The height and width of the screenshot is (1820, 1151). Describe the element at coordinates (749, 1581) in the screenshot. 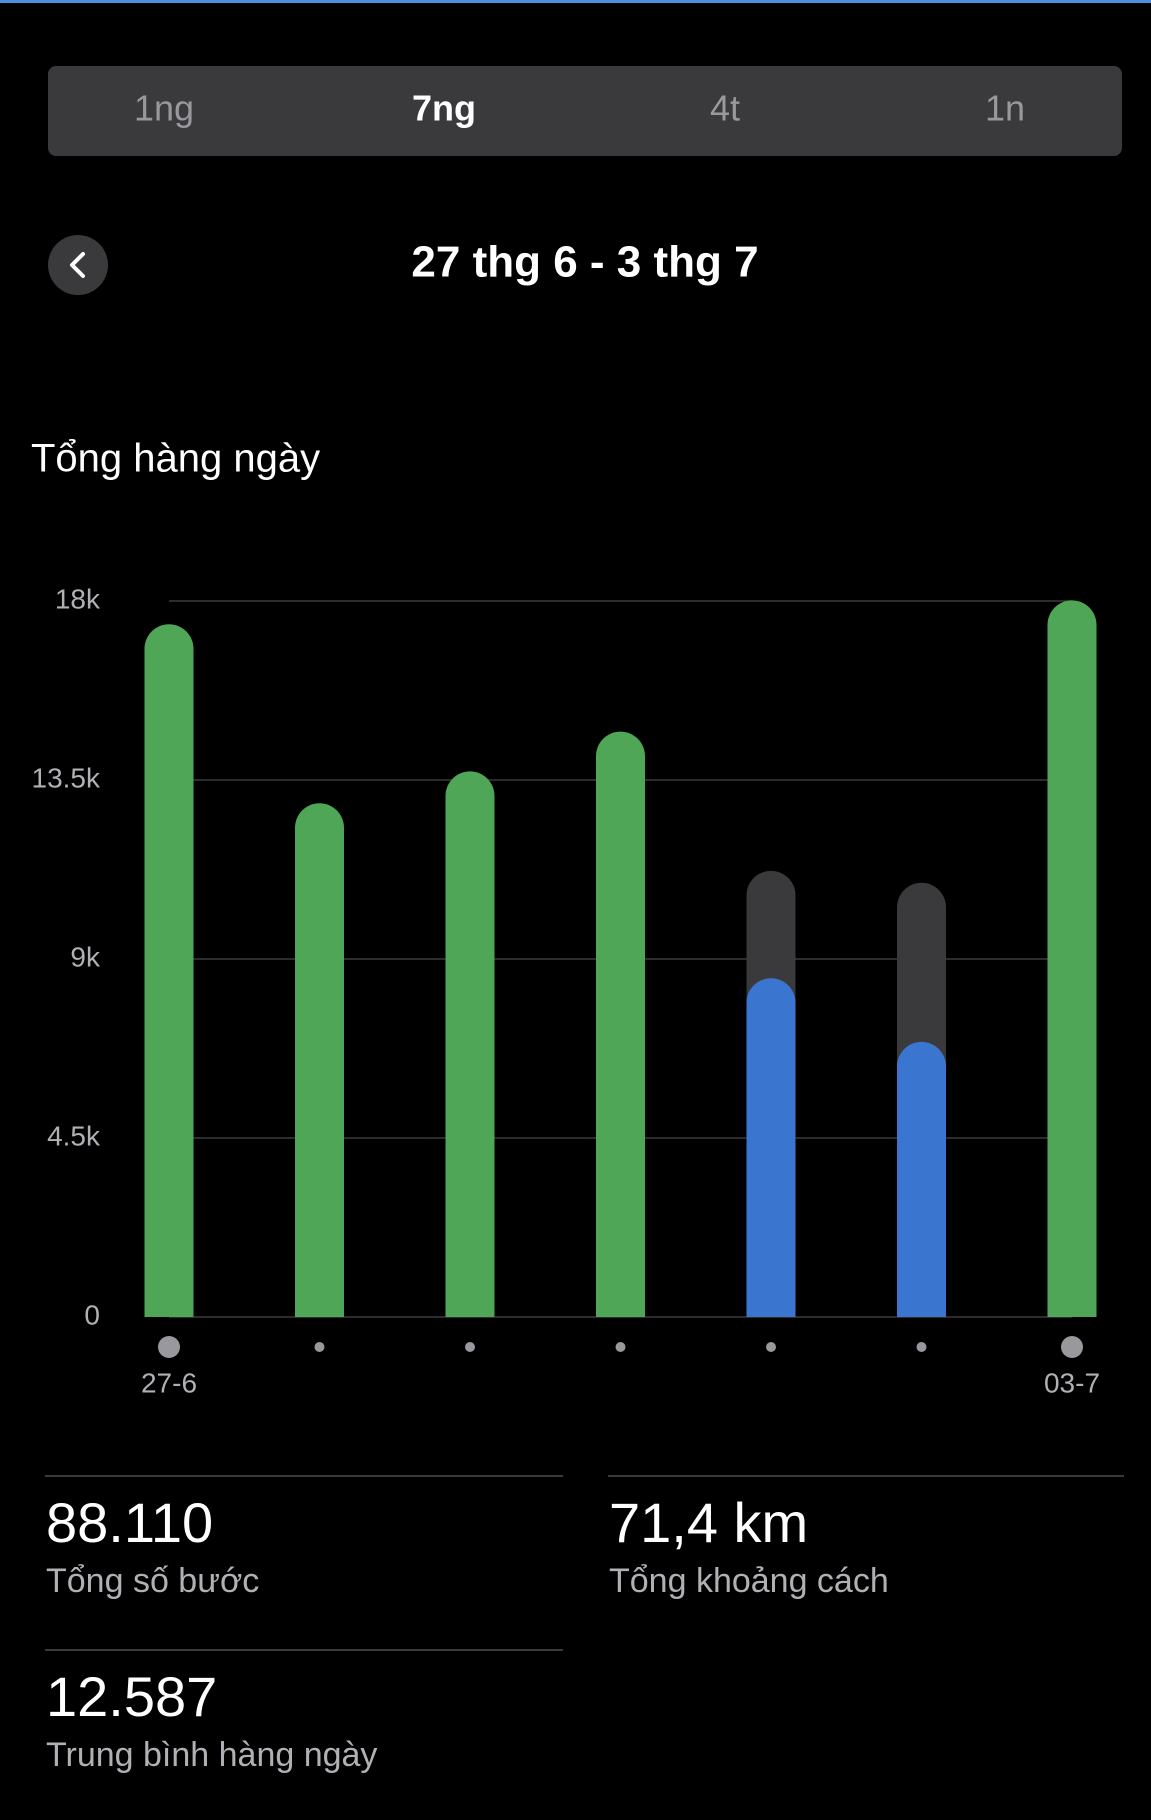

I see `stat-label: Tổng khoảng cách` at that location.